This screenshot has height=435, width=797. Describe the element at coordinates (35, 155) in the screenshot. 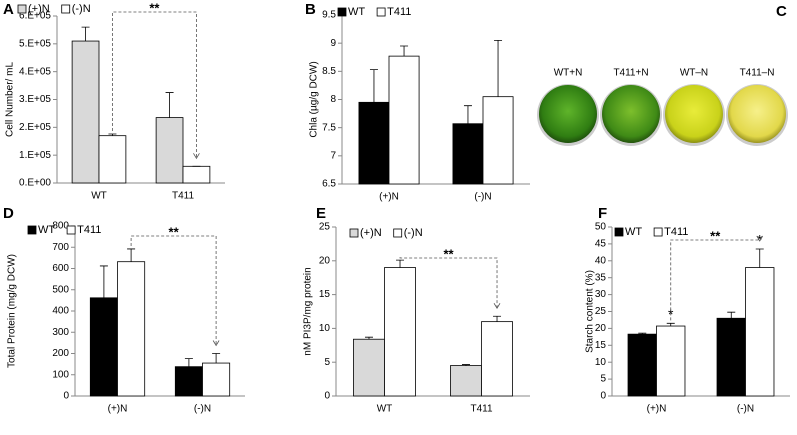

I see `y-tick-label: 1.E+05` at that location.